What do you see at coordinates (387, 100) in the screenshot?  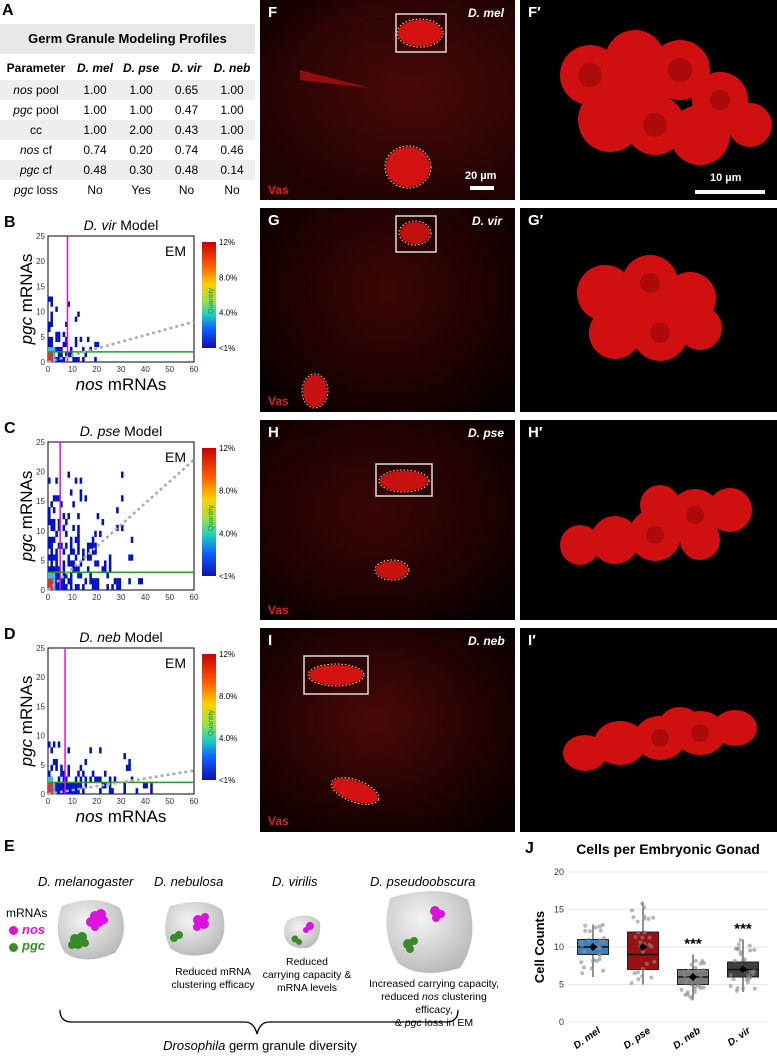 I see `micrograph-f: F D. mel 20 µm Vas` at bounding box center [387, 100].